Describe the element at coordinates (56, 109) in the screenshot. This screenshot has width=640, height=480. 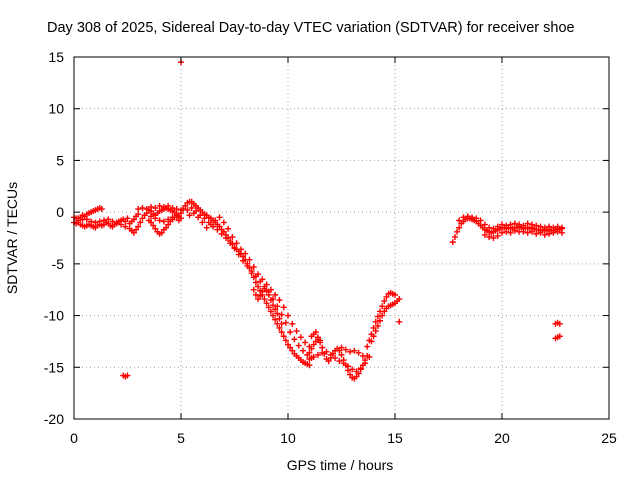
I see `y-tick-label: 10` at that location.